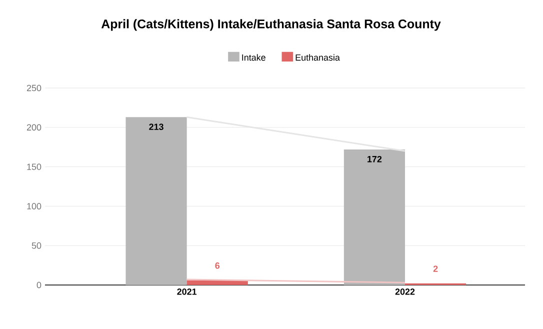  What do you see at coordinates (435, 269) in the screenshot?
I see `data-label: 2` at bounding box center [435, 269].